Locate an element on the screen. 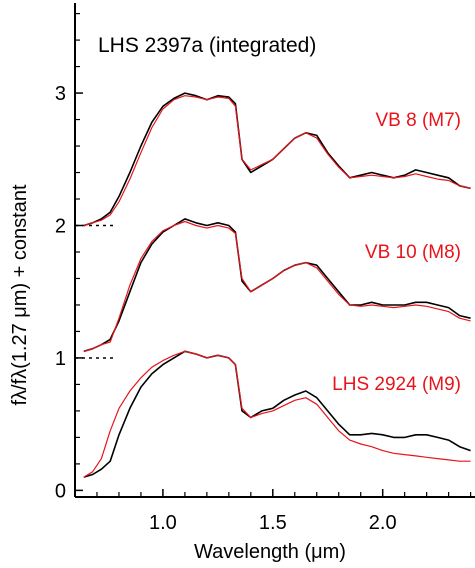 The width and height of the screenshot is (475, 568). x-tick-label: 1.0 is located at coordinates (163, 523).